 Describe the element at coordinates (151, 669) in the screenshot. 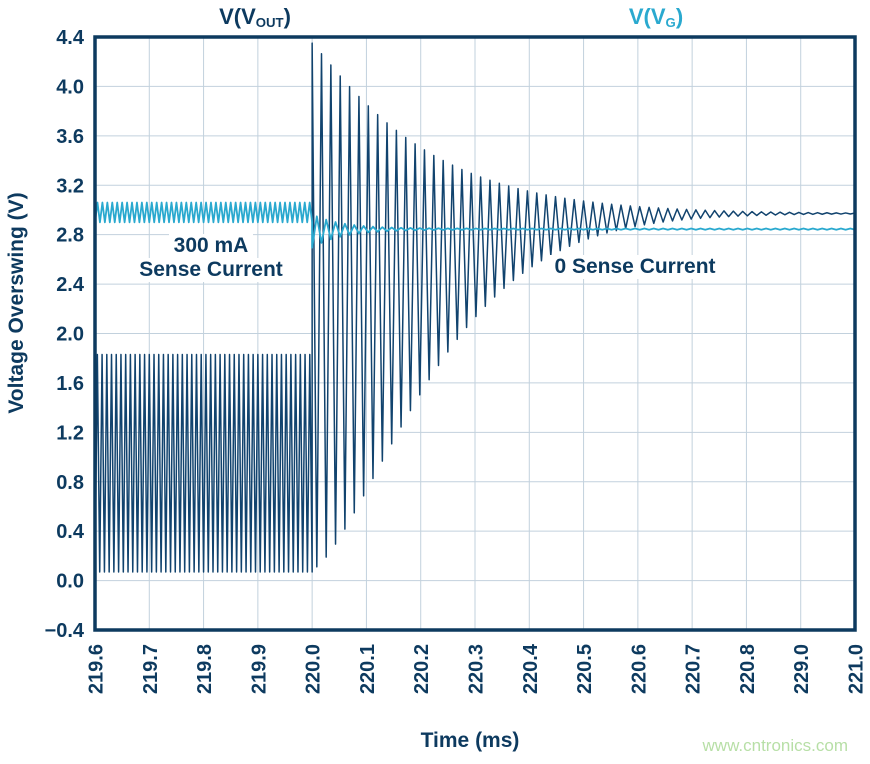

I see `x-tick-label: 219.7` at that location.